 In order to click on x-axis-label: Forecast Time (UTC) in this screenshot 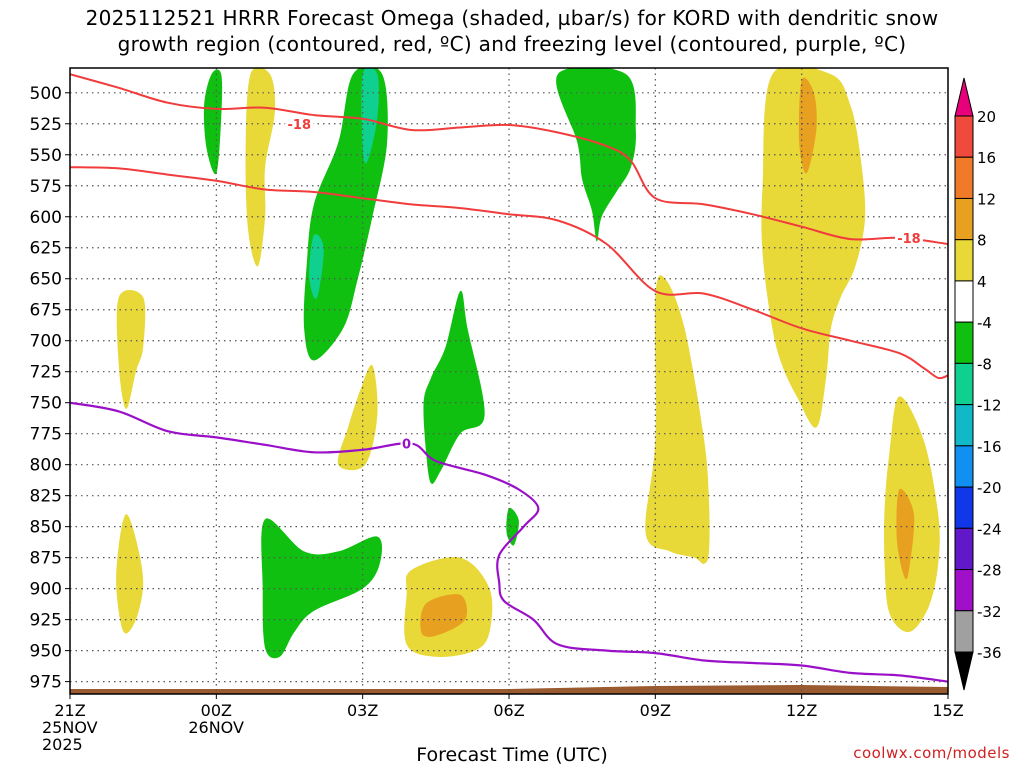, I will do `click(512, 755)`.